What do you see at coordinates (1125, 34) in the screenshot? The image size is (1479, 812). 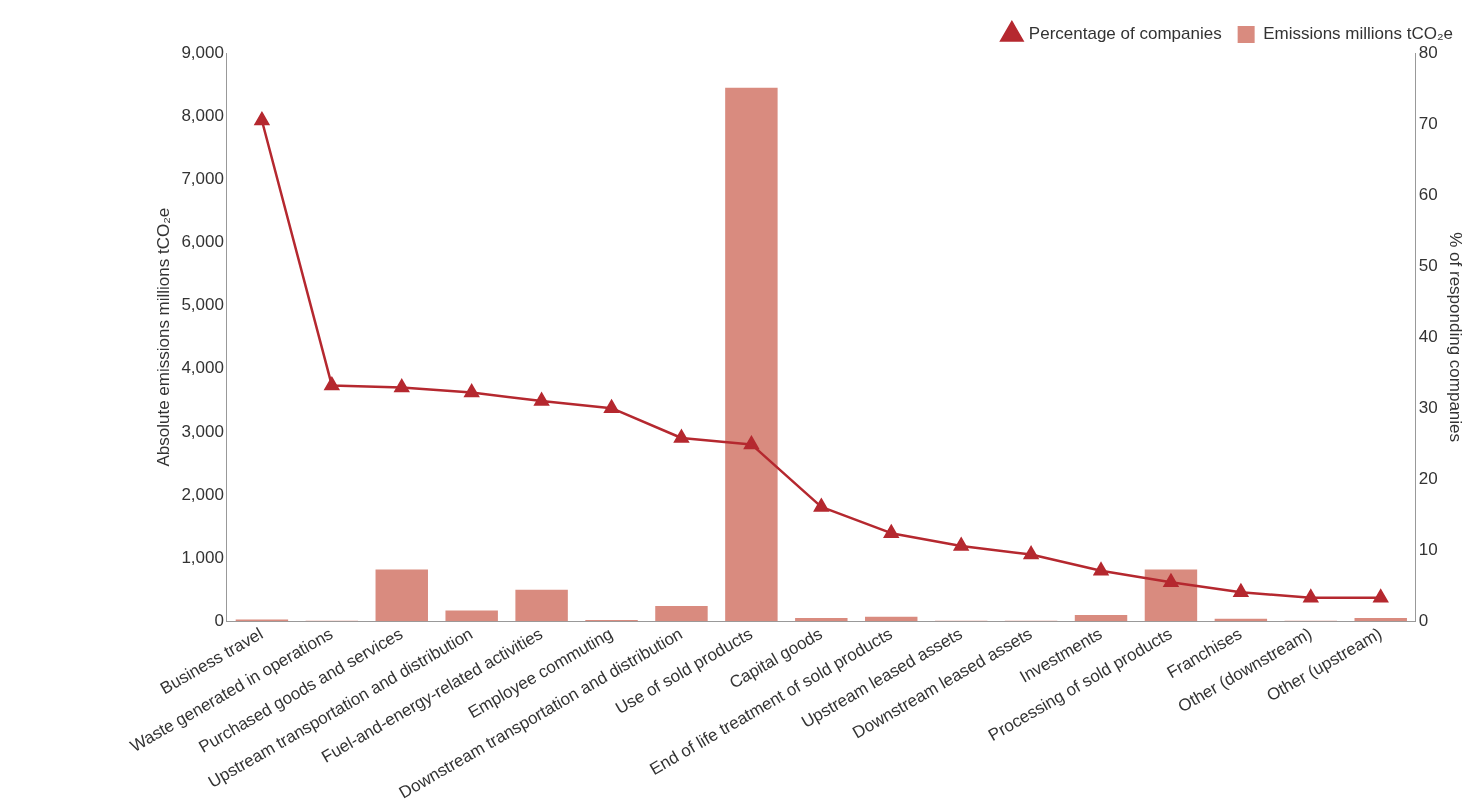 I see `legend-label: Percentage of companies` at bounding box center [1125, 34].